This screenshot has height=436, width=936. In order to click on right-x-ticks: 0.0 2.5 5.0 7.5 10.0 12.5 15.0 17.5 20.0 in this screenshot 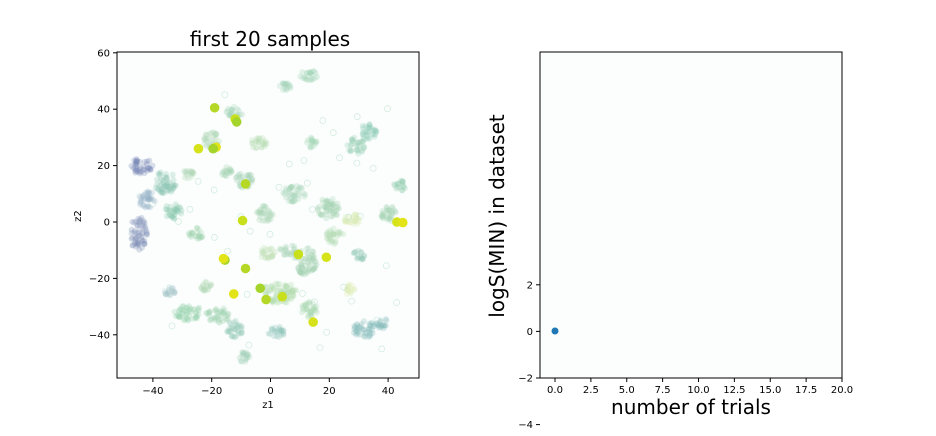, I will do `click(700, 387)`.